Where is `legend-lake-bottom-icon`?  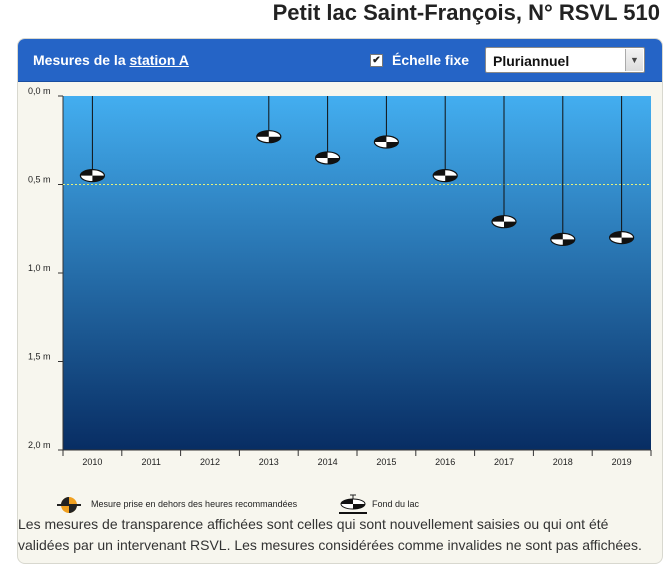 legend-lake-bottom-icon is located at coordinates (353, 504).